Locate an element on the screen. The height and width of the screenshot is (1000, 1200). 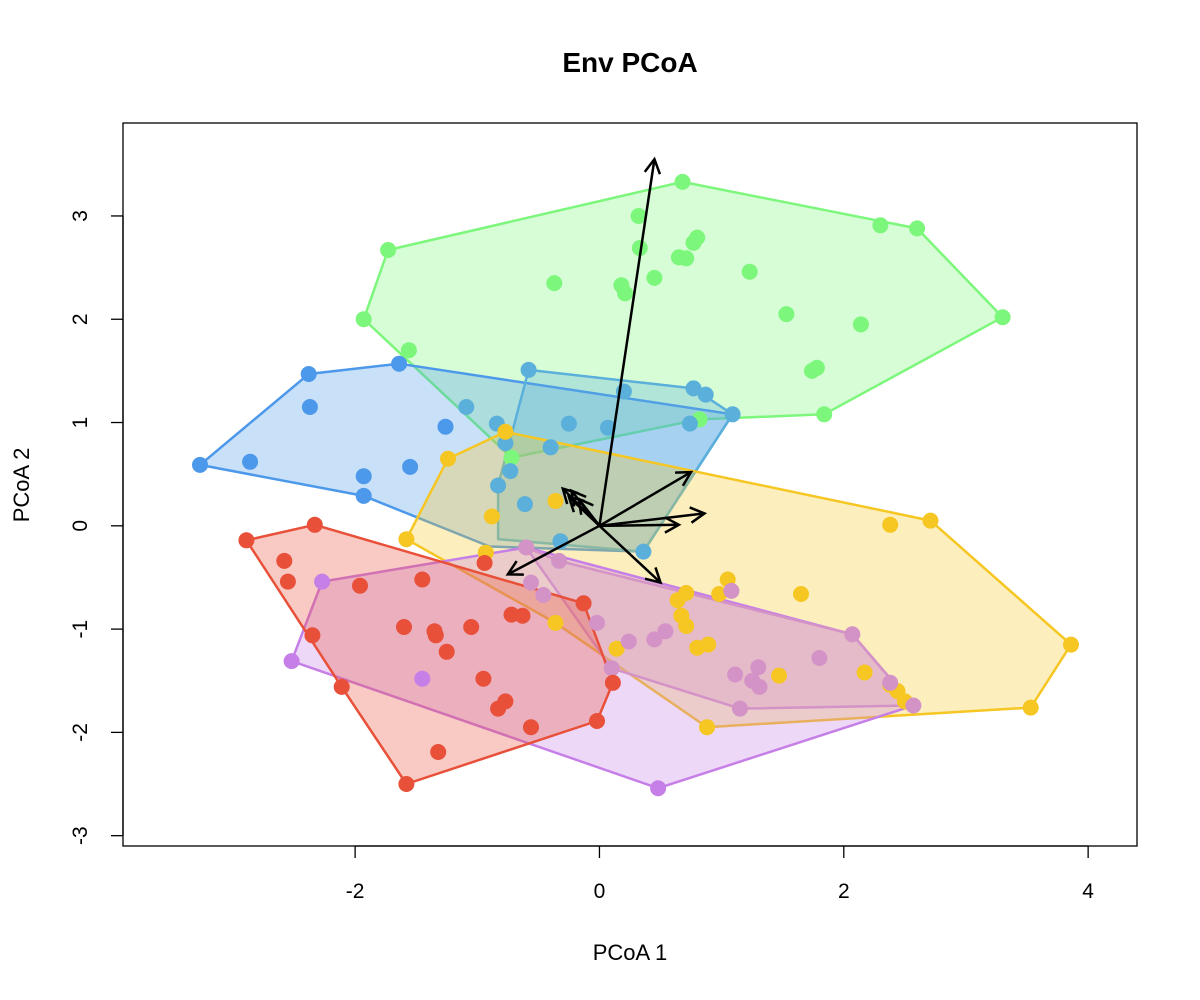
y-tick-label: 1 is located at coordinates (80, 423).